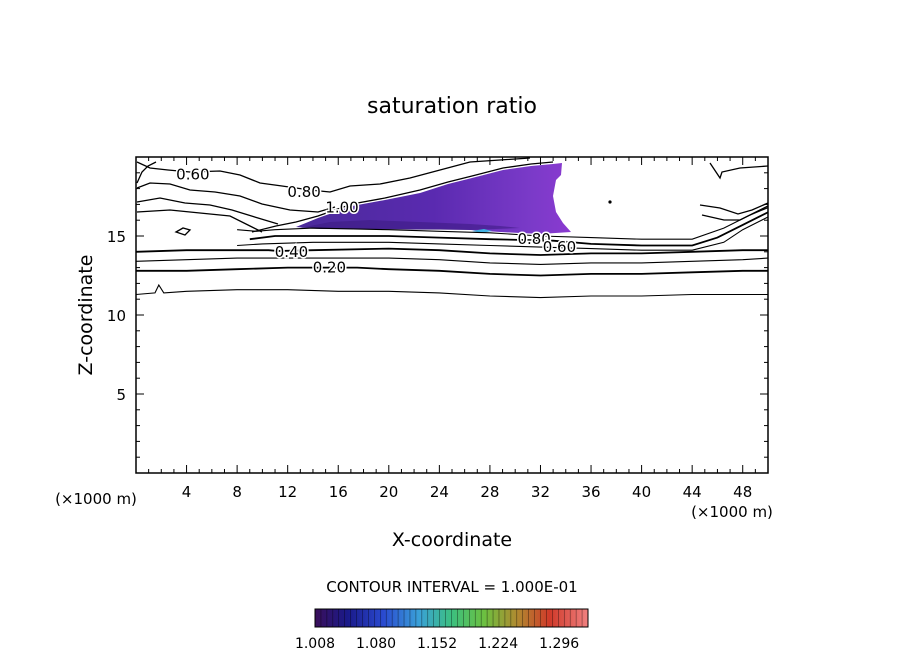 Image resolution: width=904 pixels, height=654 pixels. I want to click on contour-plume-edge, so click(402, 197).